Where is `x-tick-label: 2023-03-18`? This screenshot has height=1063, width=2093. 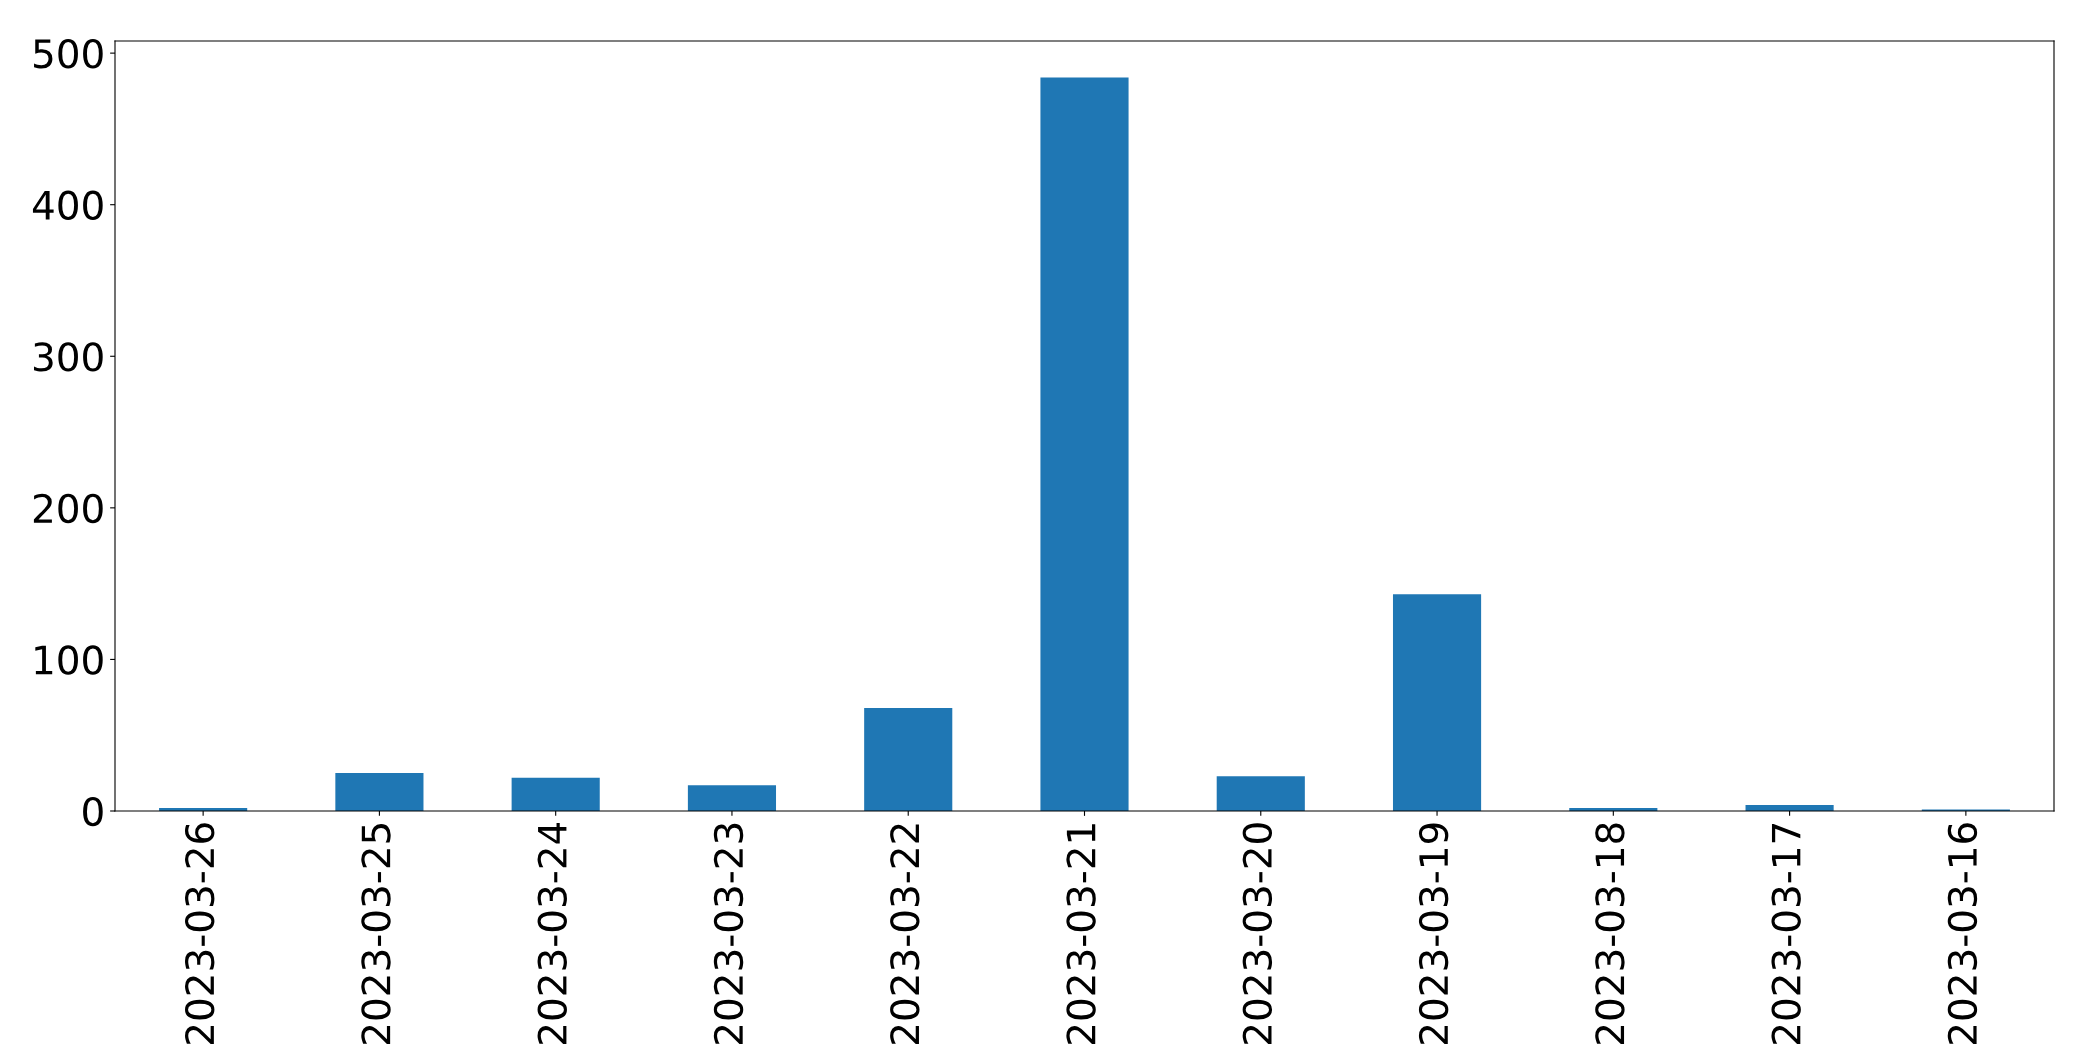
x-tick-label: 2023-03-18 is located at coordinates (1610, 933).